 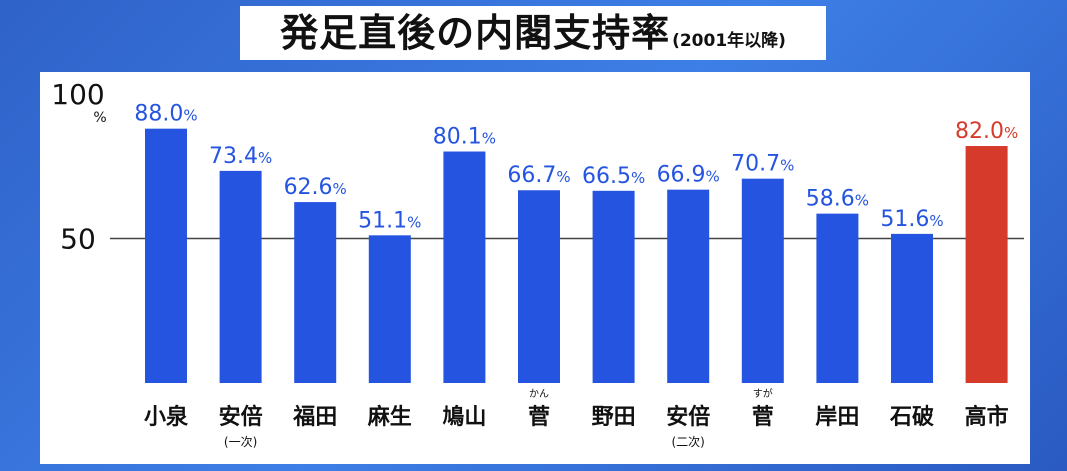 What do you see at coordinates (308, 187) in the screenshot?
I see `bar-value-number: 62.6` at bounding box center [308, 187].